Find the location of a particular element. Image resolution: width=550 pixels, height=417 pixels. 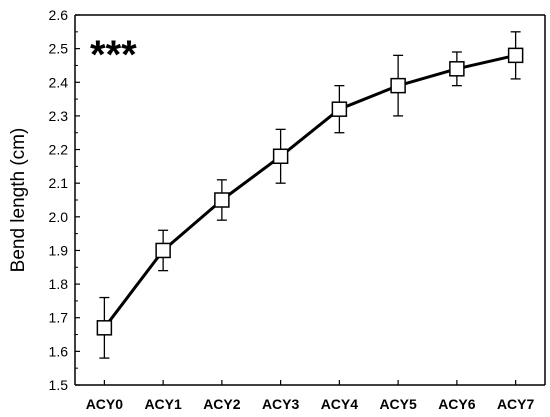

x-tick-label: ACY3 is located at coordinates (281, 404).